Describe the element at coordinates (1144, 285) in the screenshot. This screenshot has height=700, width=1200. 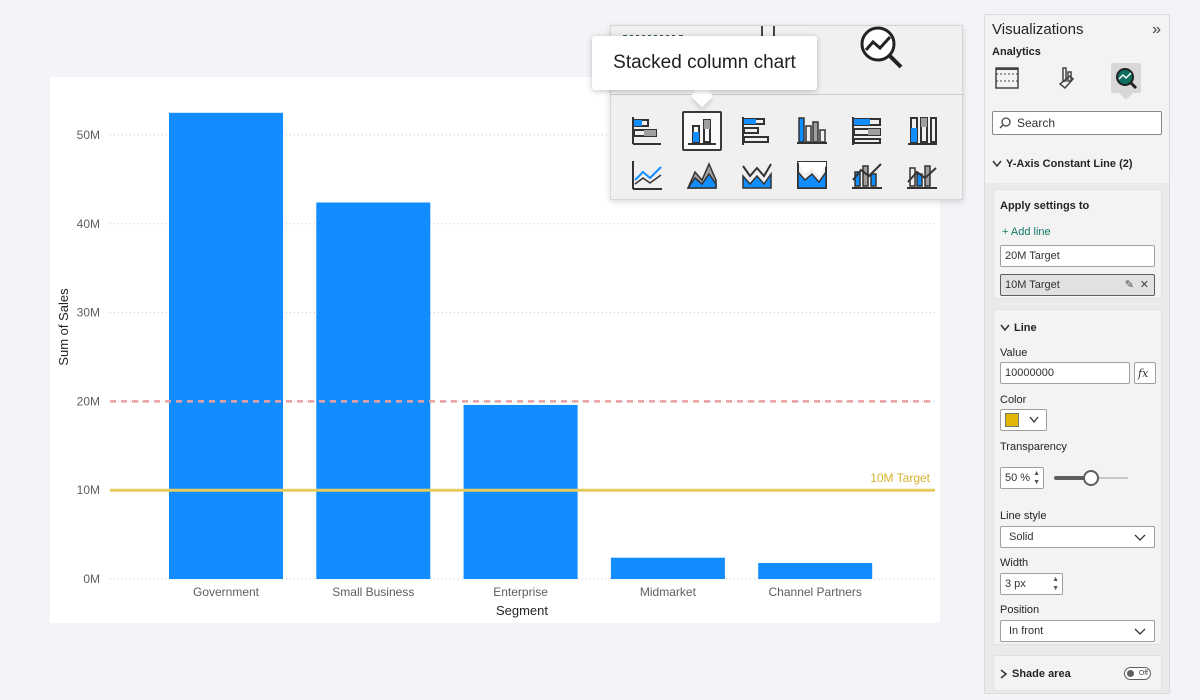
I see `delete-icon: ✕` at that location.